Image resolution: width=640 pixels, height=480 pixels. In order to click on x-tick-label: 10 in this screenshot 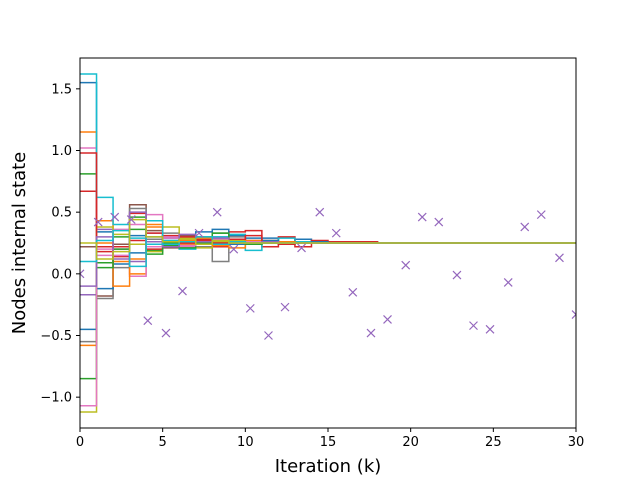, I will do `click(245, 442)`.